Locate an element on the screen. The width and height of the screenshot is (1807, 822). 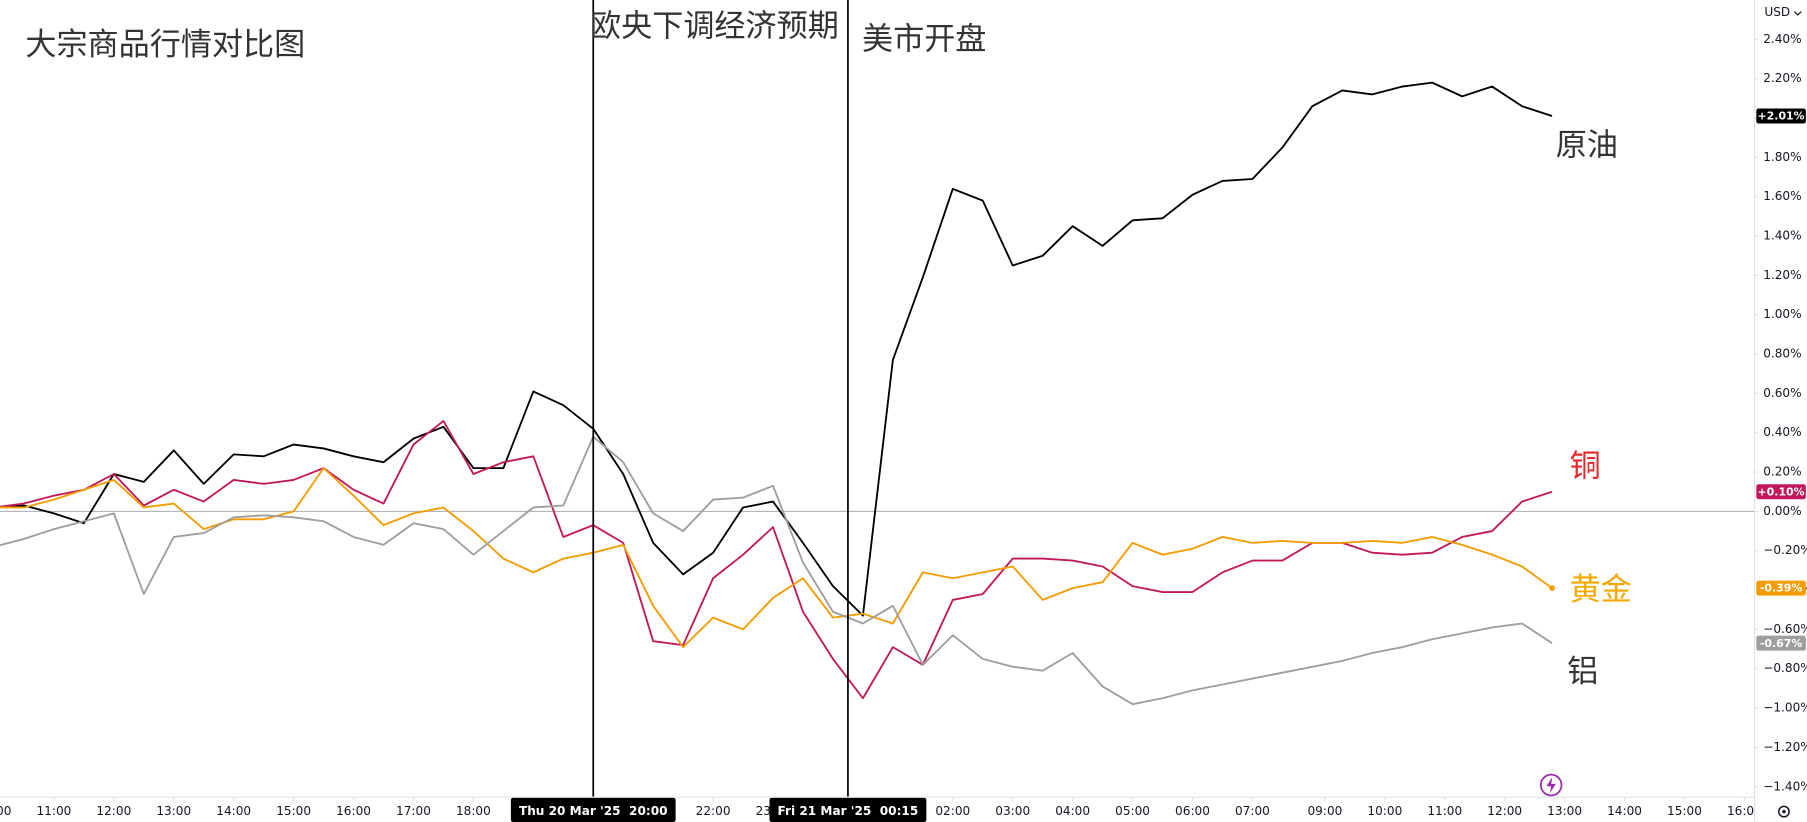
y-tick-label: 1.00% is located at coordinates (1782, 314).